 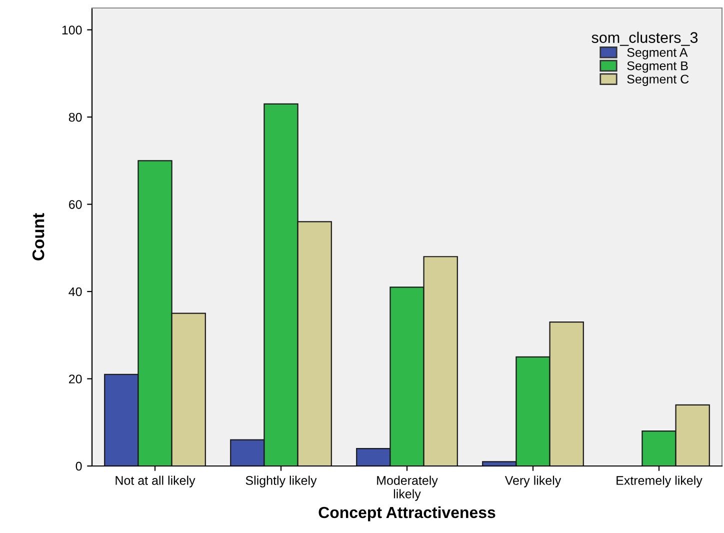 What do you see at coordinates (407, 514) in the screenshot?
I see `x-axis-title: Concept Attractiveness` at bounding box center [407, 514].